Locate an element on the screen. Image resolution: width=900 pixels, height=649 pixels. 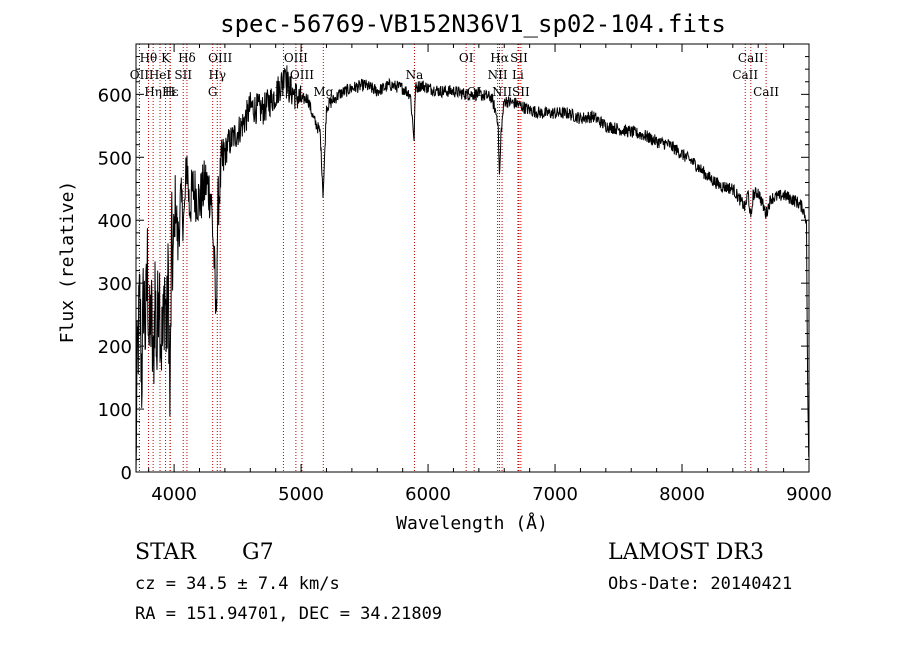
spectral-line-label: K is located at coordinates (166, 58).